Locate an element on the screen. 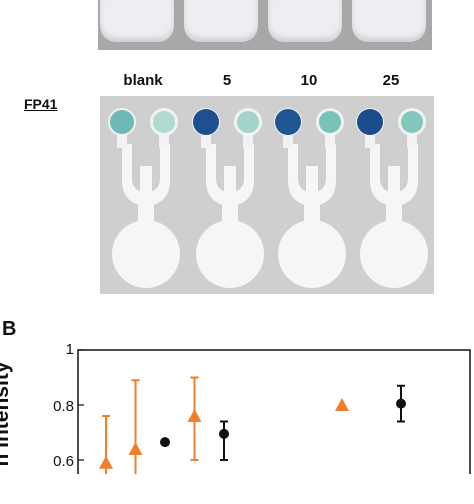 This screenshot has height=504, width=474. spot-5-left is located at coordinates (206, 122).